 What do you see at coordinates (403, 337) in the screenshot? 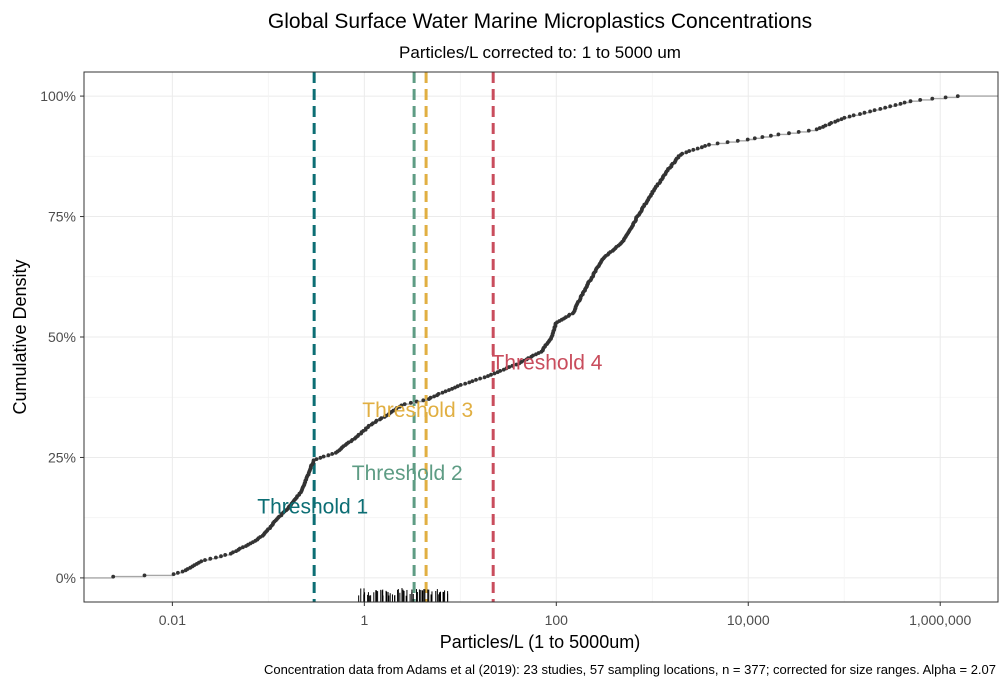
I see `threshold-lines` at bounding box center [403, 337].